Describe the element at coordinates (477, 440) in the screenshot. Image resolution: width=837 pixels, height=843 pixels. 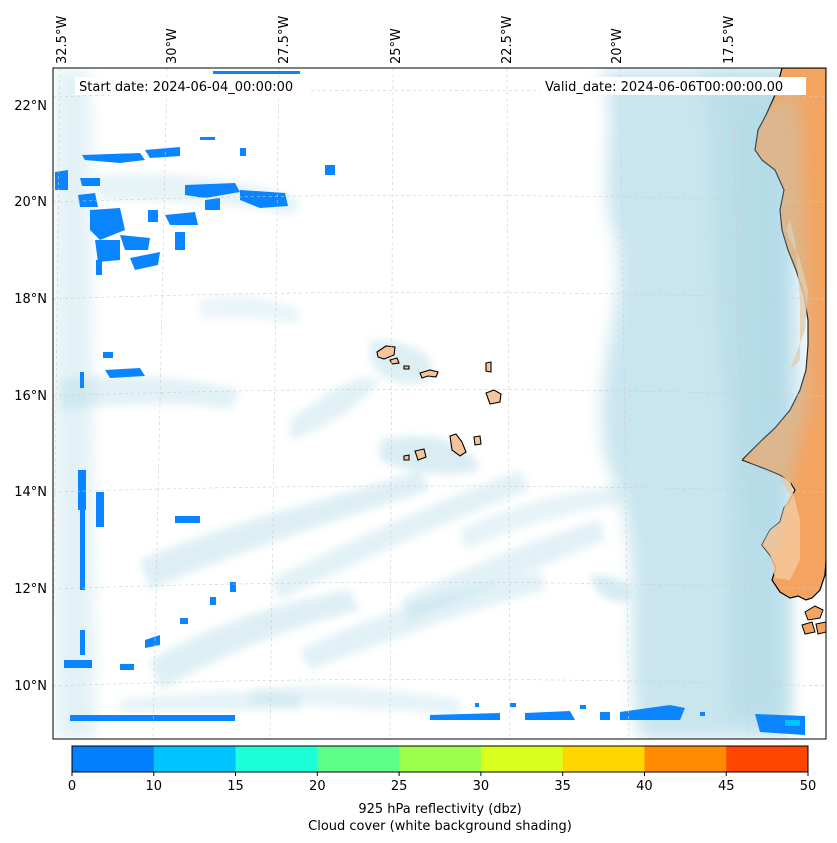
I see `maio-island` at that location.